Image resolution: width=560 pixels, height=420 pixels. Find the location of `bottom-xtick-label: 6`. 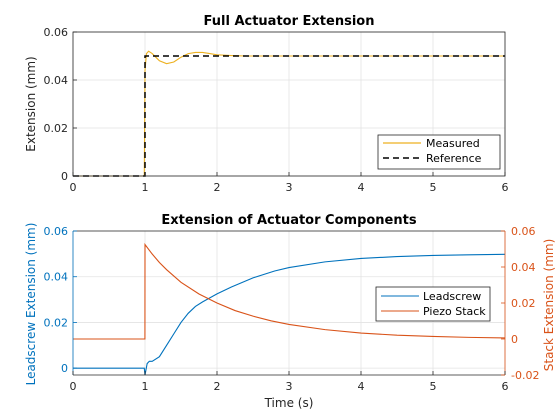

bottom-xtick-label: 6 is located at coordinates (505, 386).